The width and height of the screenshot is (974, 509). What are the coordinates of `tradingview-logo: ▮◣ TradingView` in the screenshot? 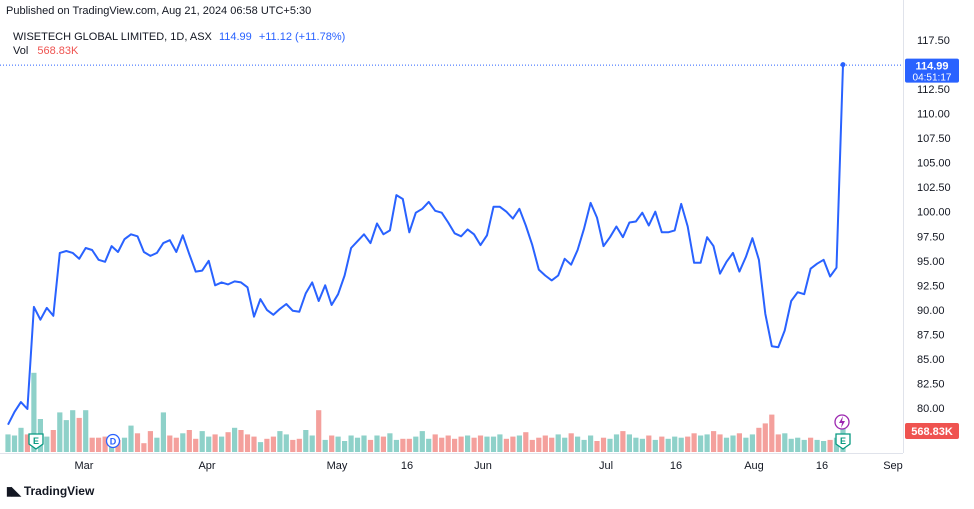 It's located at (50, 491).